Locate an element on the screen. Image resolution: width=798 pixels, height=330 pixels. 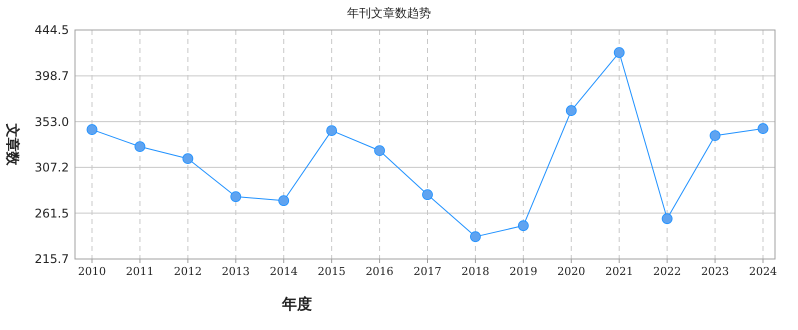
chart-title: 年刊文章数趋势 is located at coordinates (389, 13).